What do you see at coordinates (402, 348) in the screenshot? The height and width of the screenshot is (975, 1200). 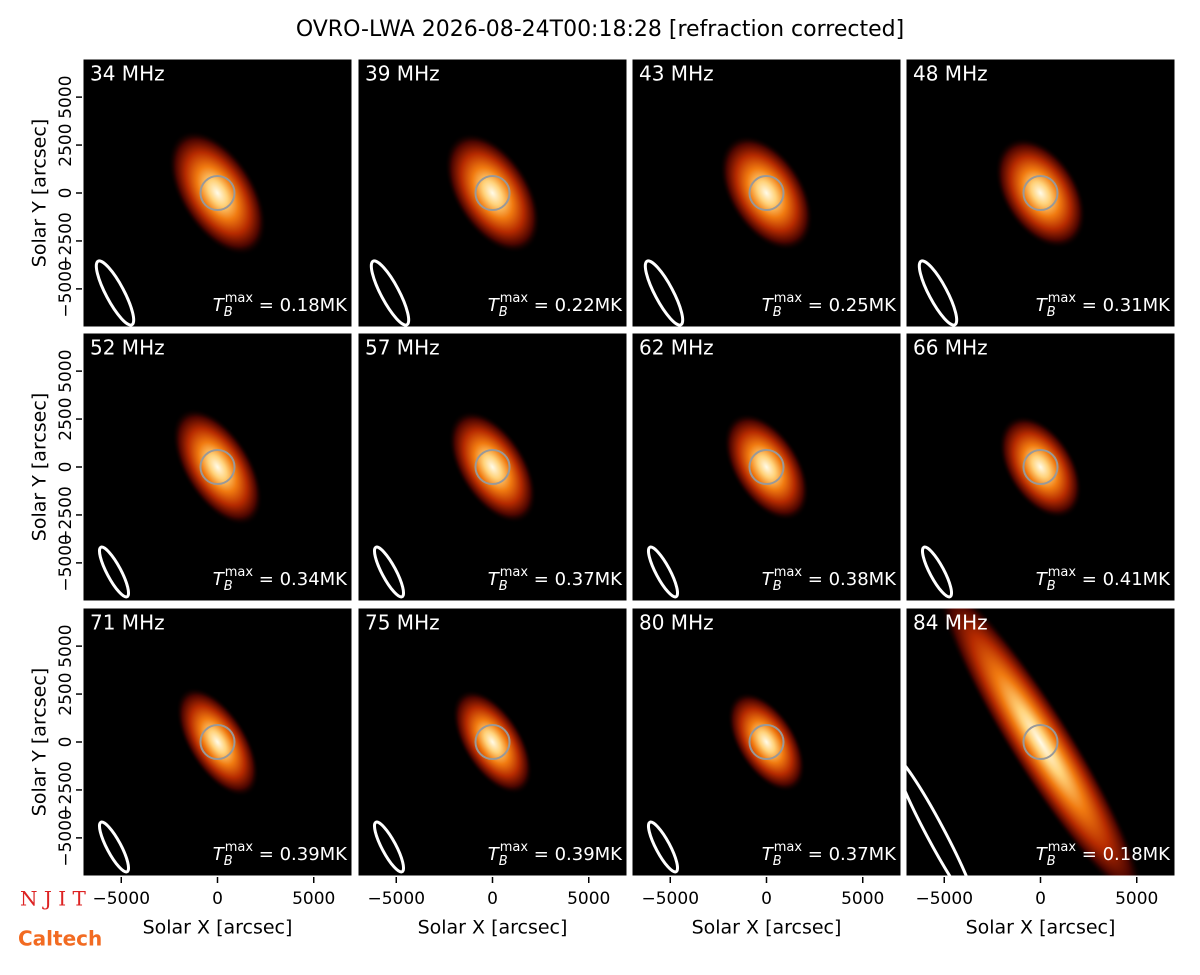 I see `panel-title: 57 MHz` at bounding box center [402, 348].